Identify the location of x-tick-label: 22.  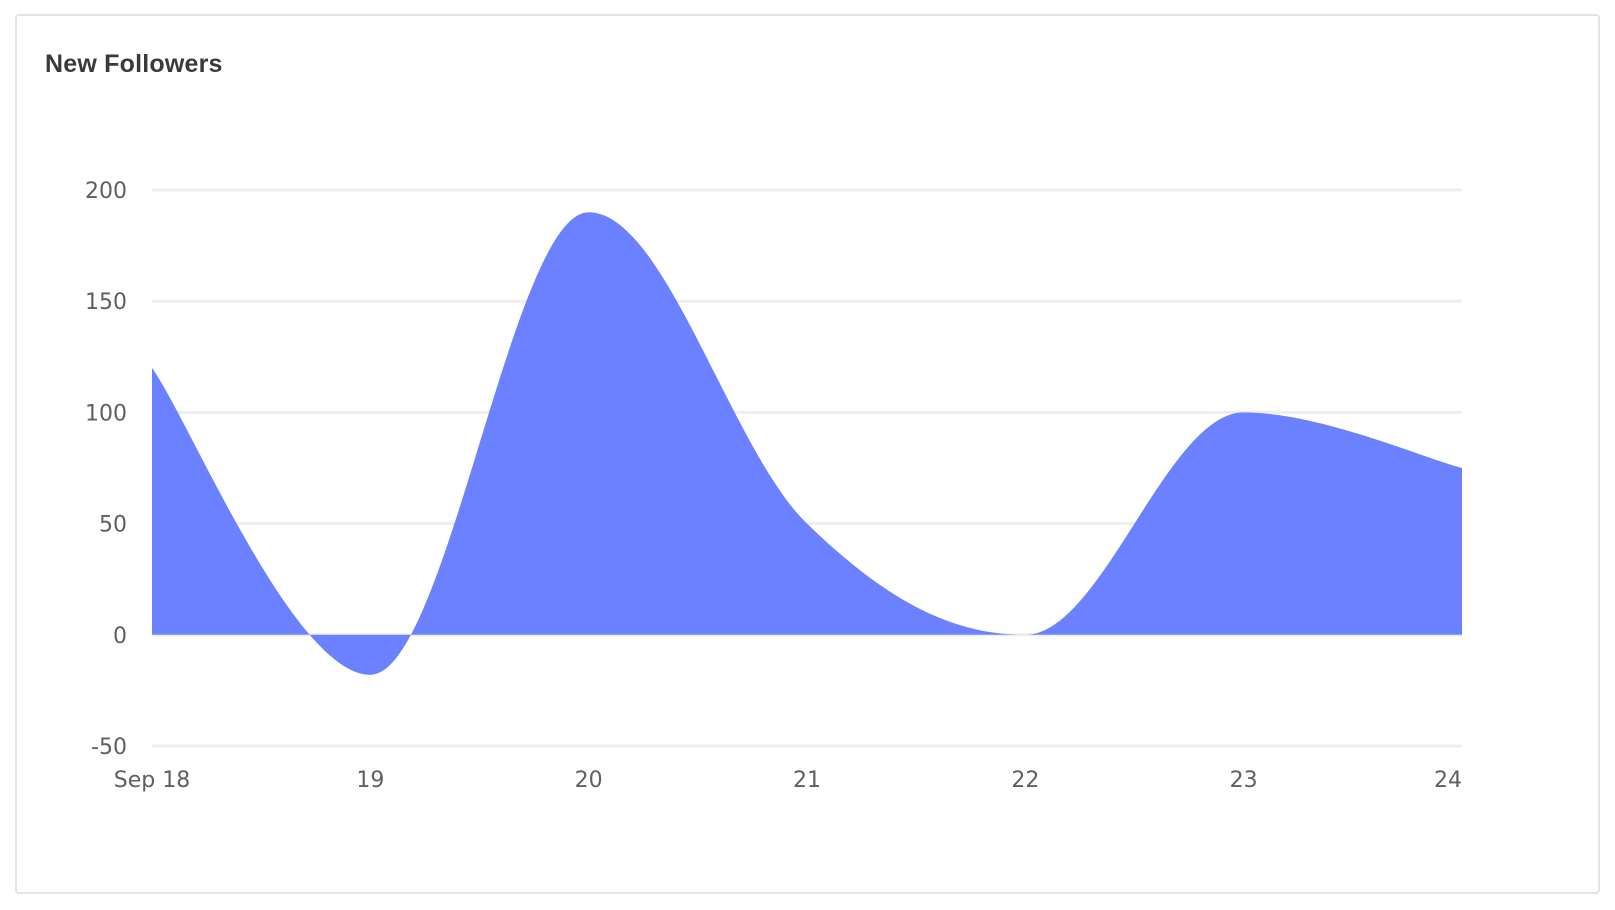
(1025, 780).